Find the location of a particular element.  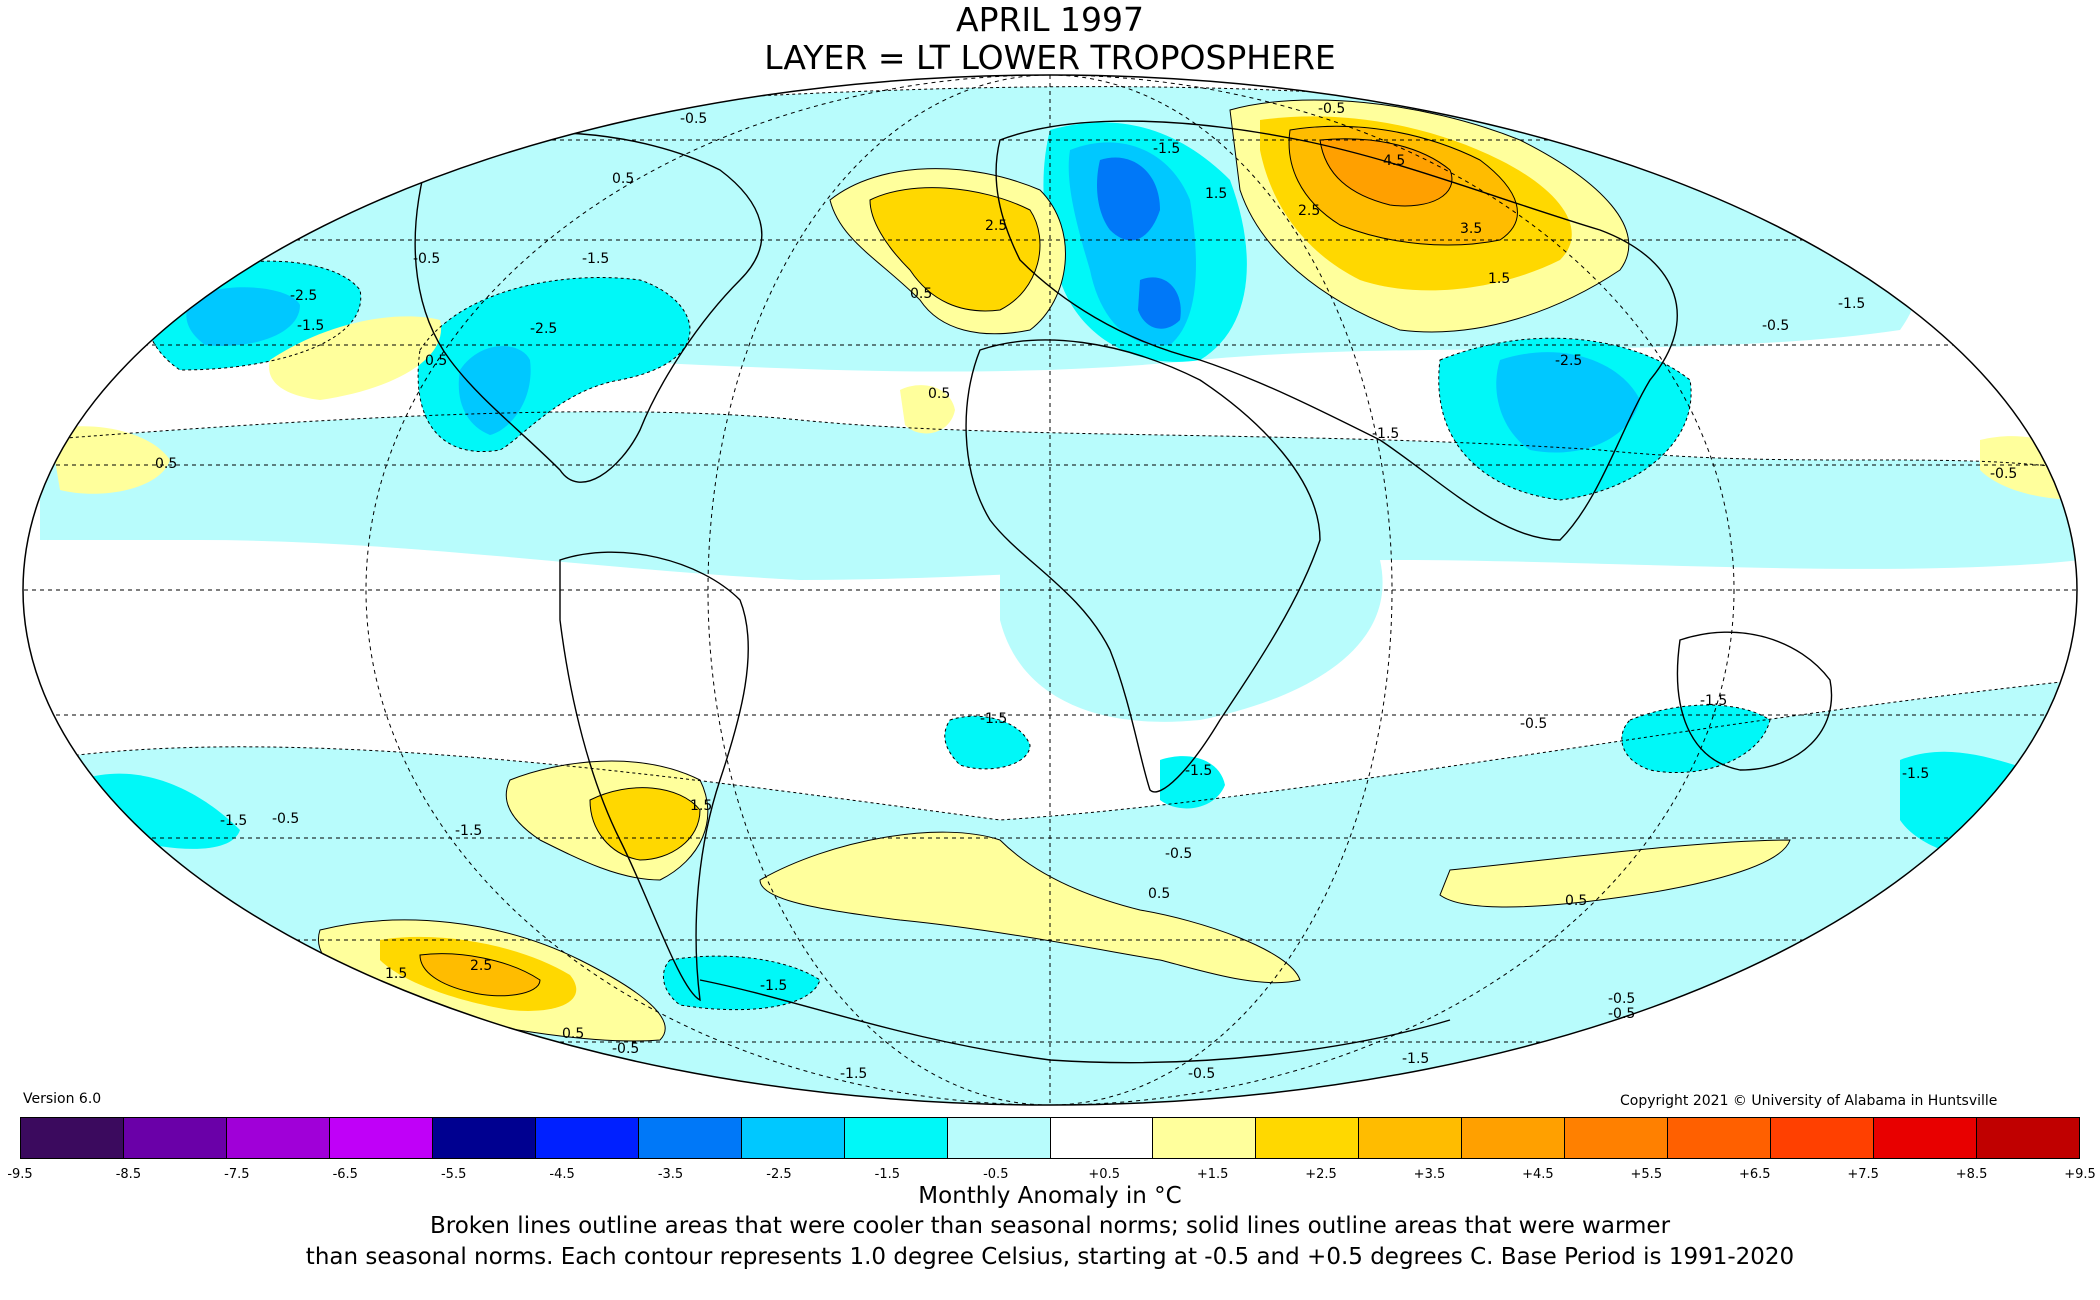

color-scale-tick: -1.5 is located at coordinates (887, 1174).